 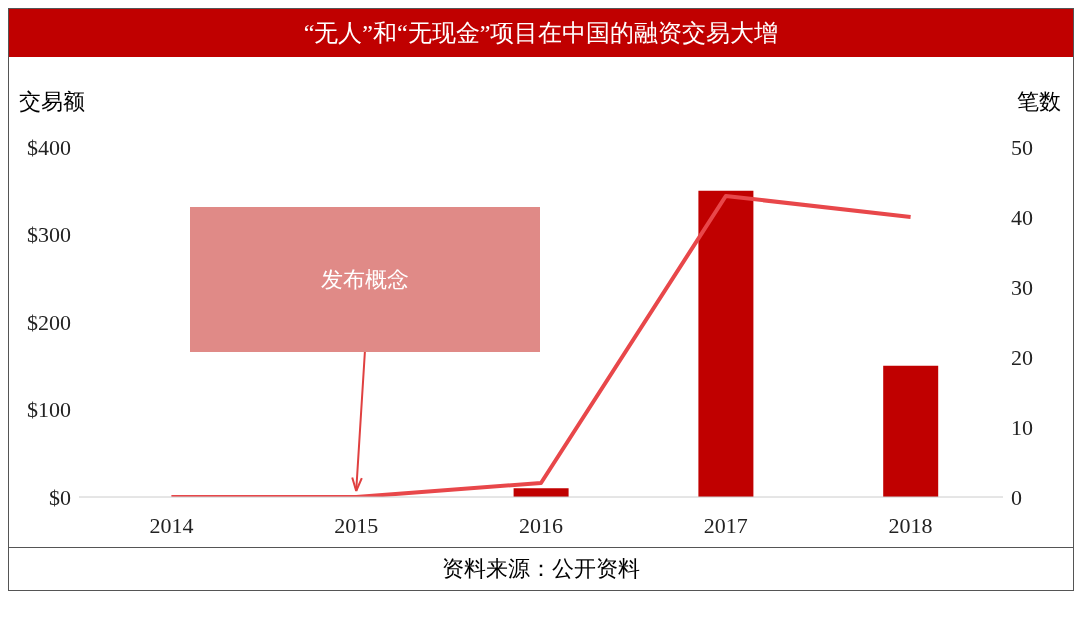 I want to click on y-tick-label: $400, so click(x=49, y=147).